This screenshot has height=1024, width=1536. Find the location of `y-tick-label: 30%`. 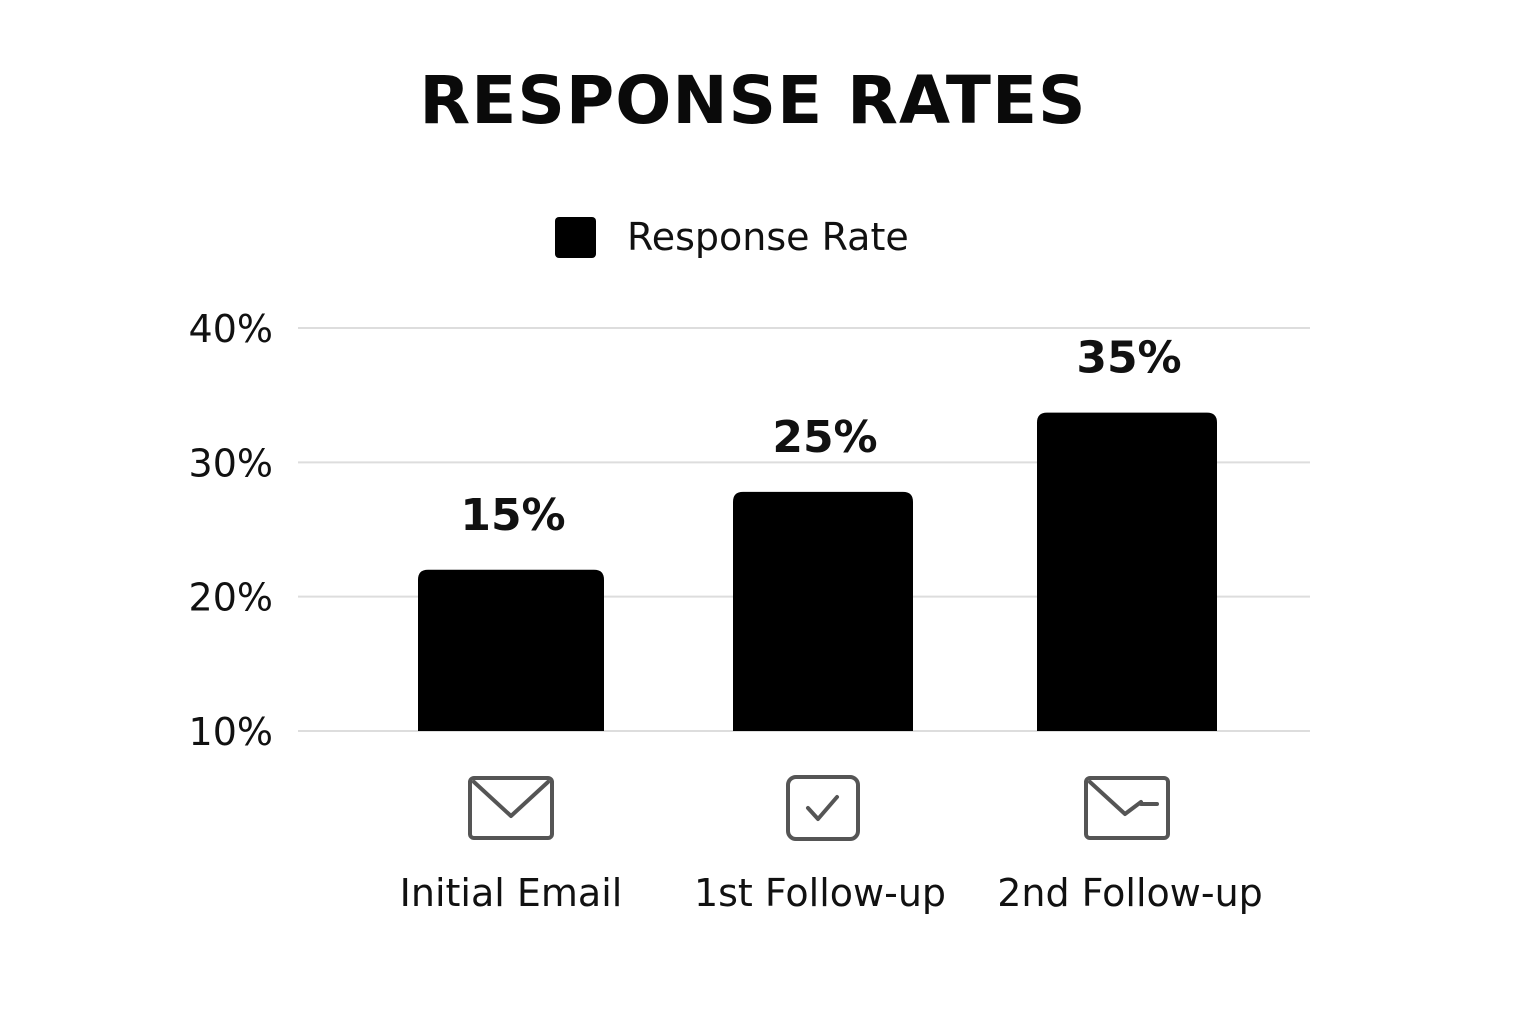

y-tick-label: 30% is located at coordinates (231, 463).